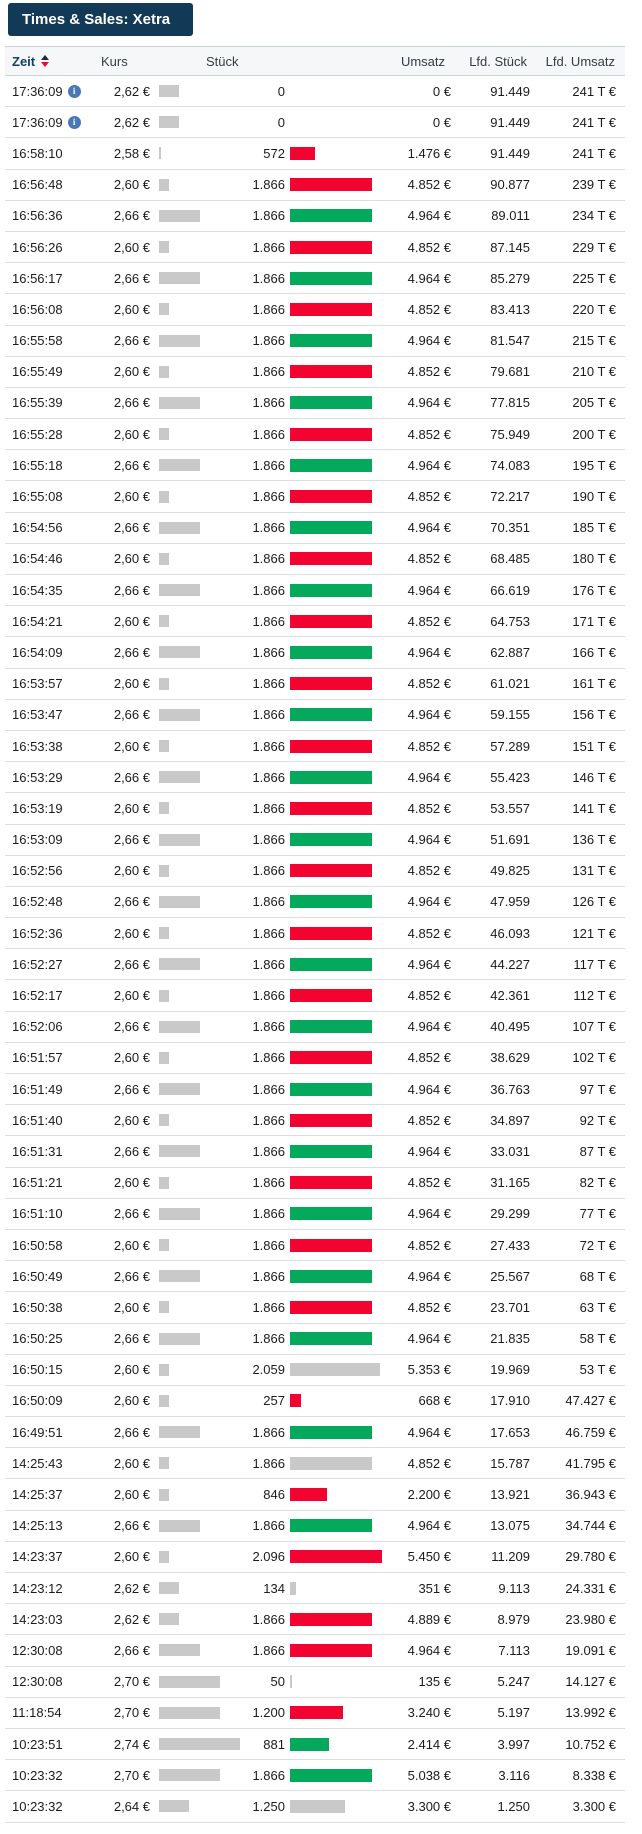 The height and width of the screenshot is (1834, 642). Describe the element at coordinates (315, 92) in the screenshot. I see `table-row: 17:36:09 i 2,62 € 0 0 € 91.449 241 T €` at that location.